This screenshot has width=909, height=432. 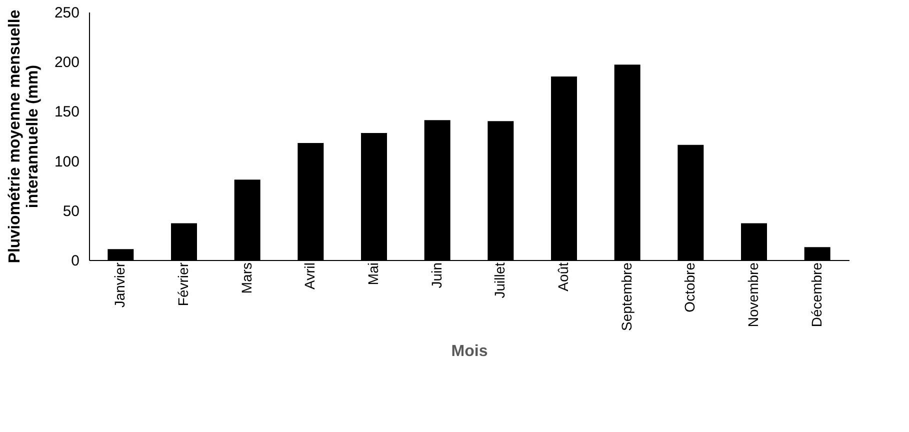 I want to click on y-tick-label: 150, so click(x=67, y=112).